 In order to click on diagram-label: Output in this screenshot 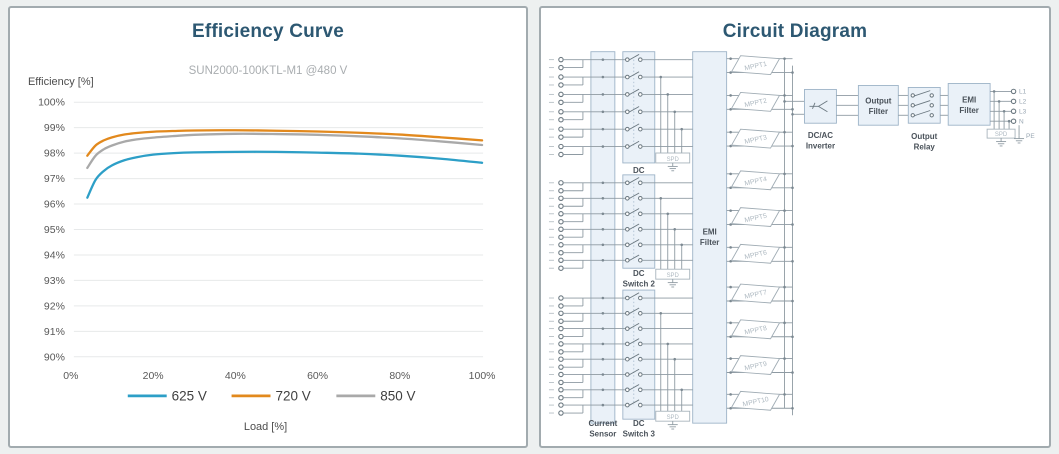, I will do `click(878, 100)`.